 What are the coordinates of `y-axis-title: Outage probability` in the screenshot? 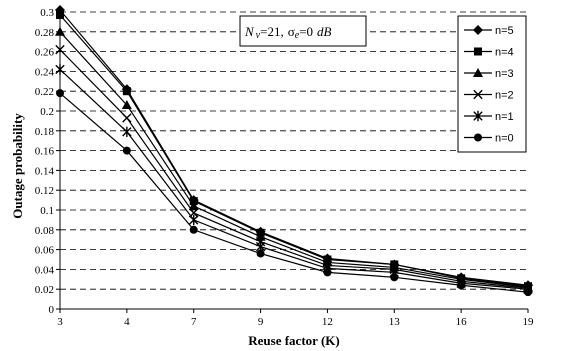 It's located at (17, 166).